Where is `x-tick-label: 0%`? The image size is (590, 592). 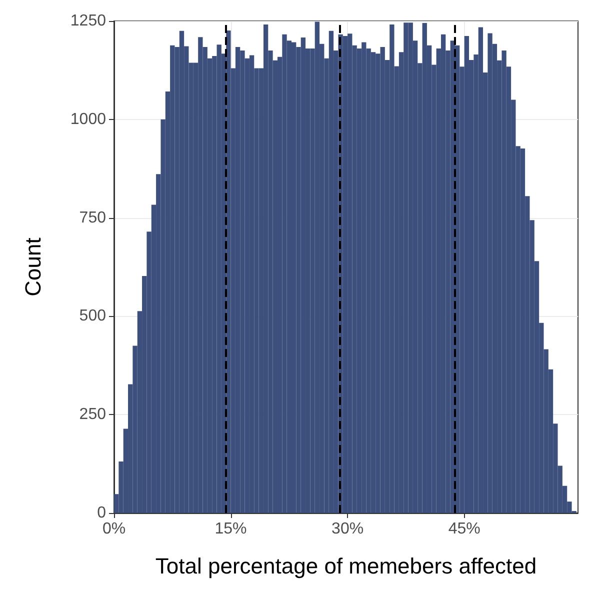
x-tick-label: 0% is located at coordinates (114, 529).